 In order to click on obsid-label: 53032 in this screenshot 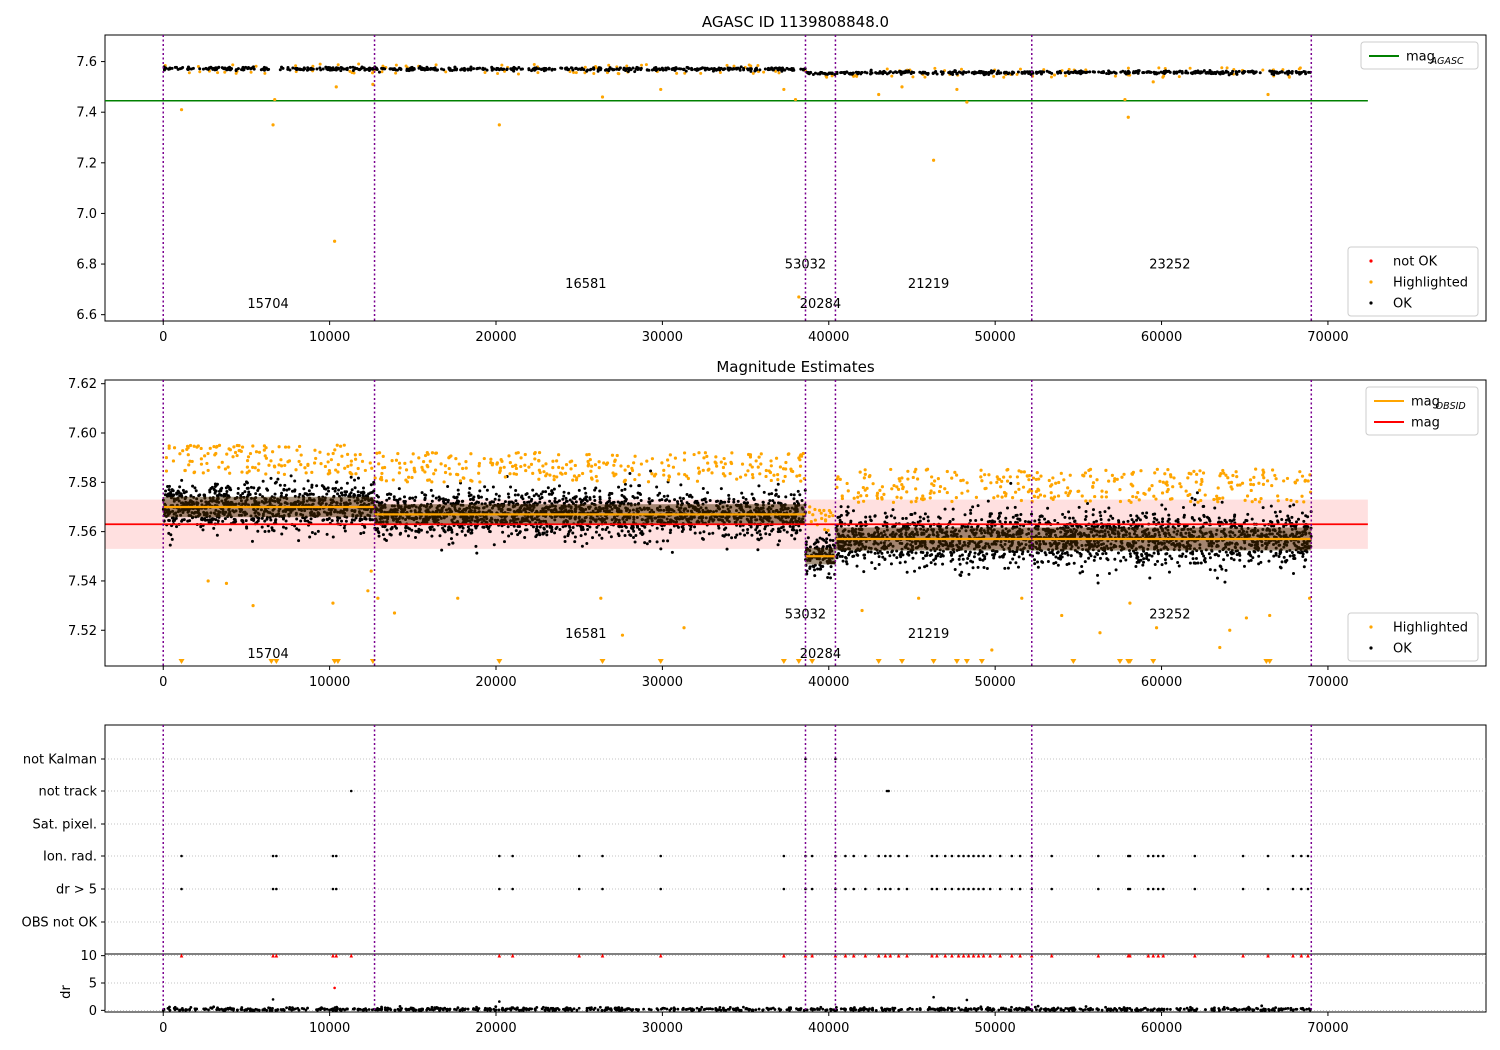, I will do `click(805, 264)`.